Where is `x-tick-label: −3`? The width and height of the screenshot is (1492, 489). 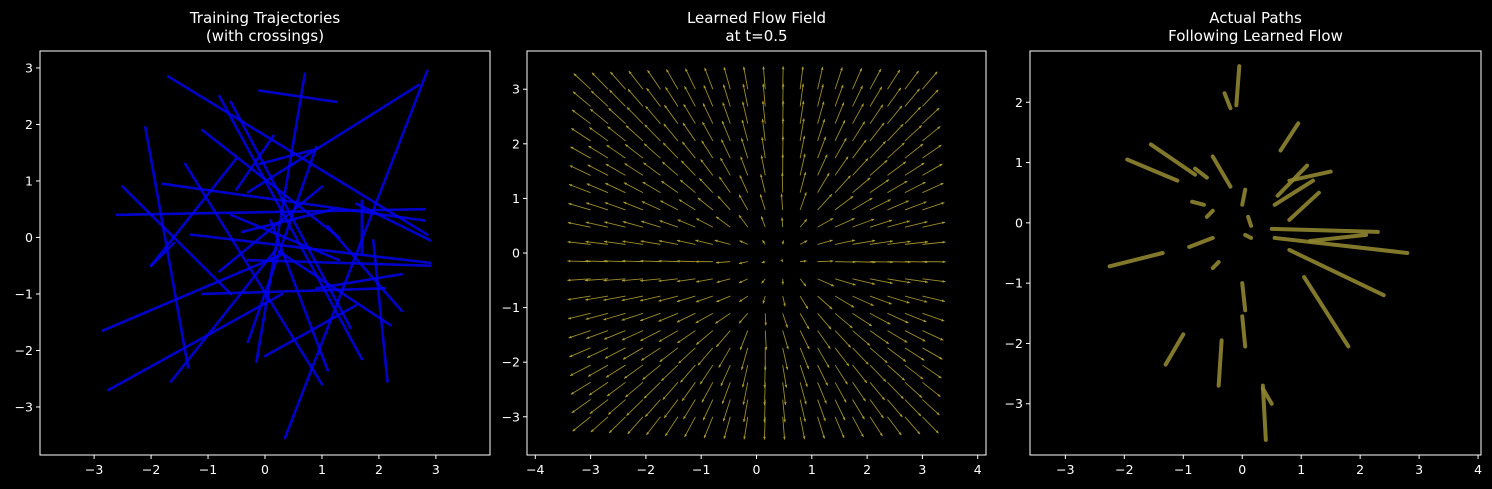
x-tick-label: −3 is located at coordinates (1065, 469).